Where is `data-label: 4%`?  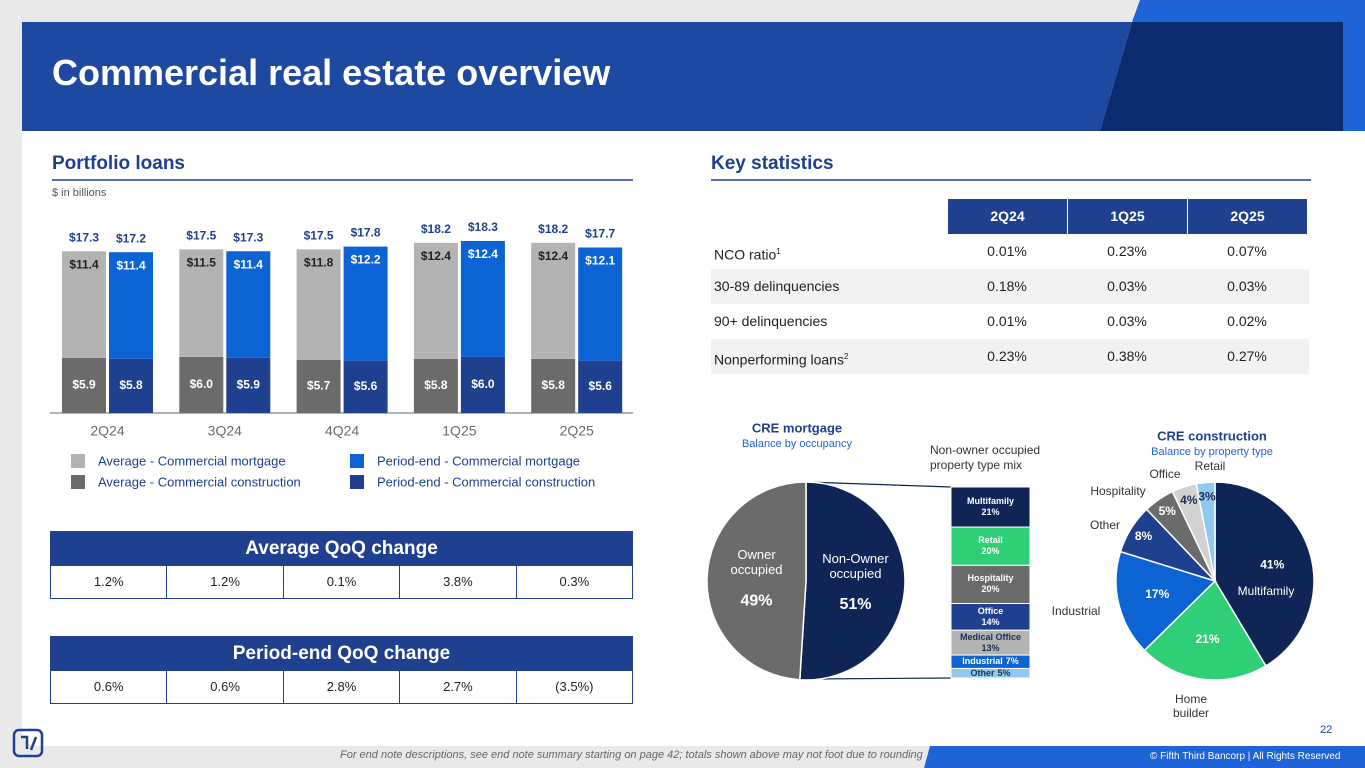
data-label: 4% is located at coordinates (1189, 500).